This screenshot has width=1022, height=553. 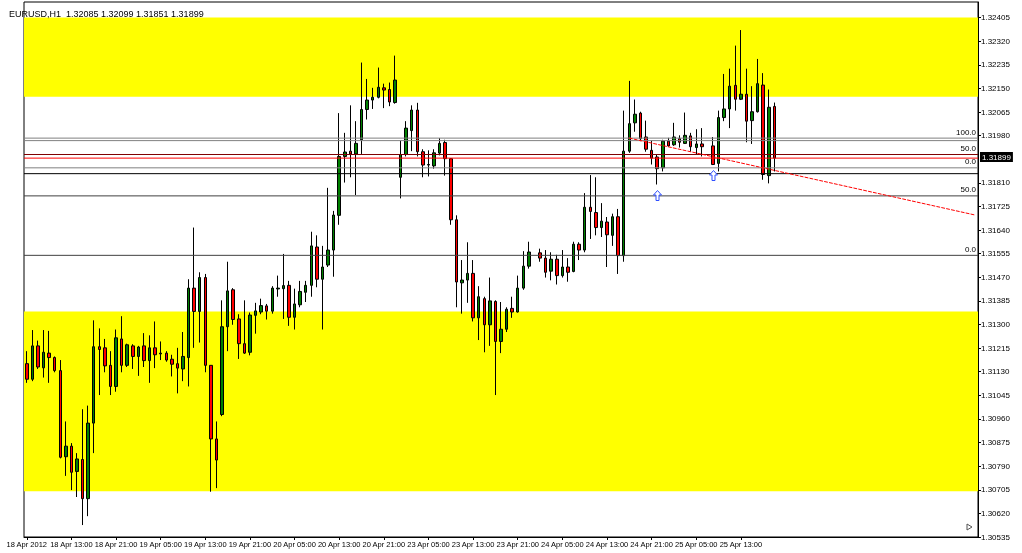 What do you see at coordinates (996, 183) in the screenshot?
I see `y-tick-label: 1.31810` at bounding box center [996, 183].